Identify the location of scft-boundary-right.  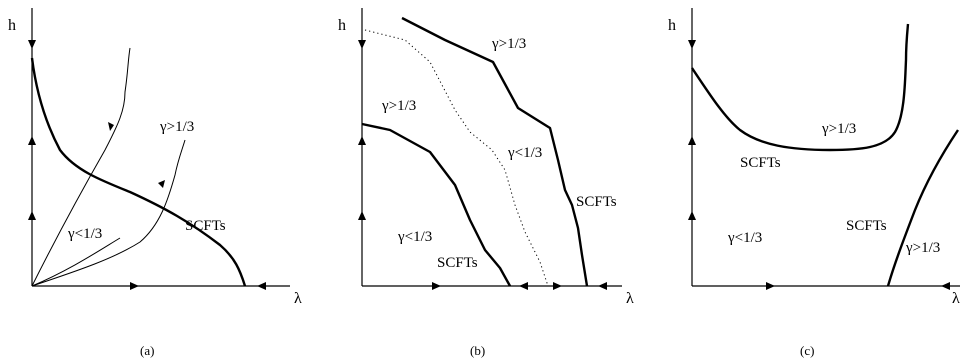
(922, 208).